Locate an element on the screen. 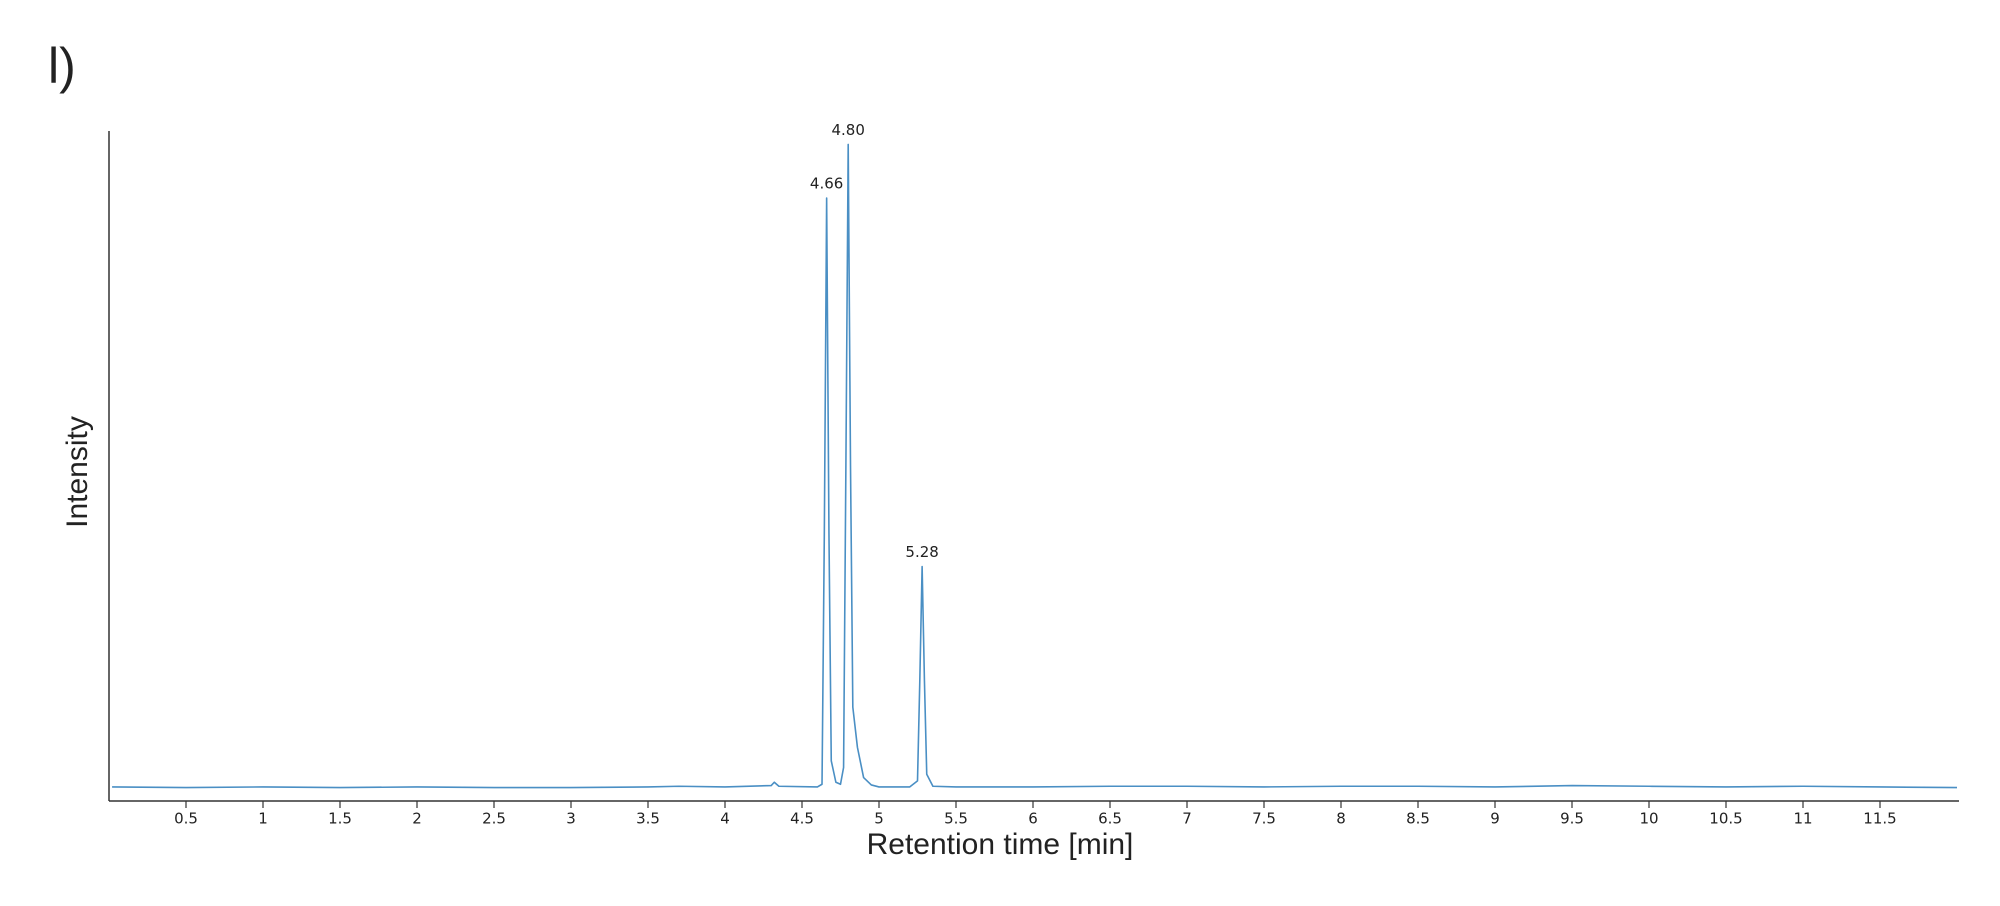 The width and height of the screenshot is (2000, 906). x-tick-label: 10.5 is located at coordinates (1725, 819).